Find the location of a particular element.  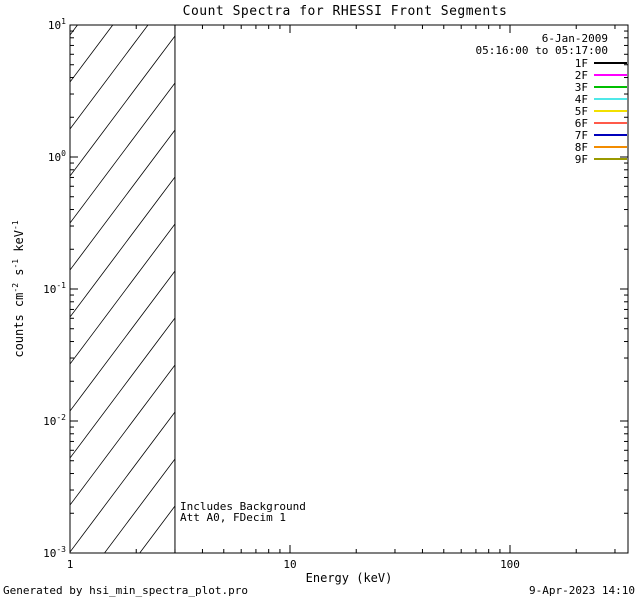

legend-entry-label: 5F is located at coordinates (581, 111).